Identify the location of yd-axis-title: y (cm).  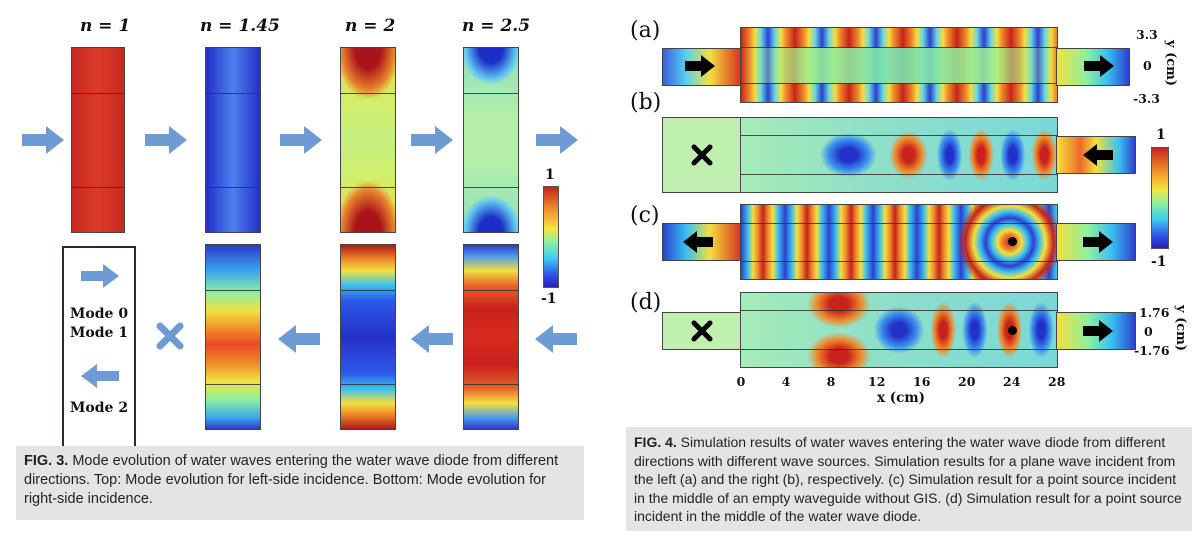
(1180, 328).